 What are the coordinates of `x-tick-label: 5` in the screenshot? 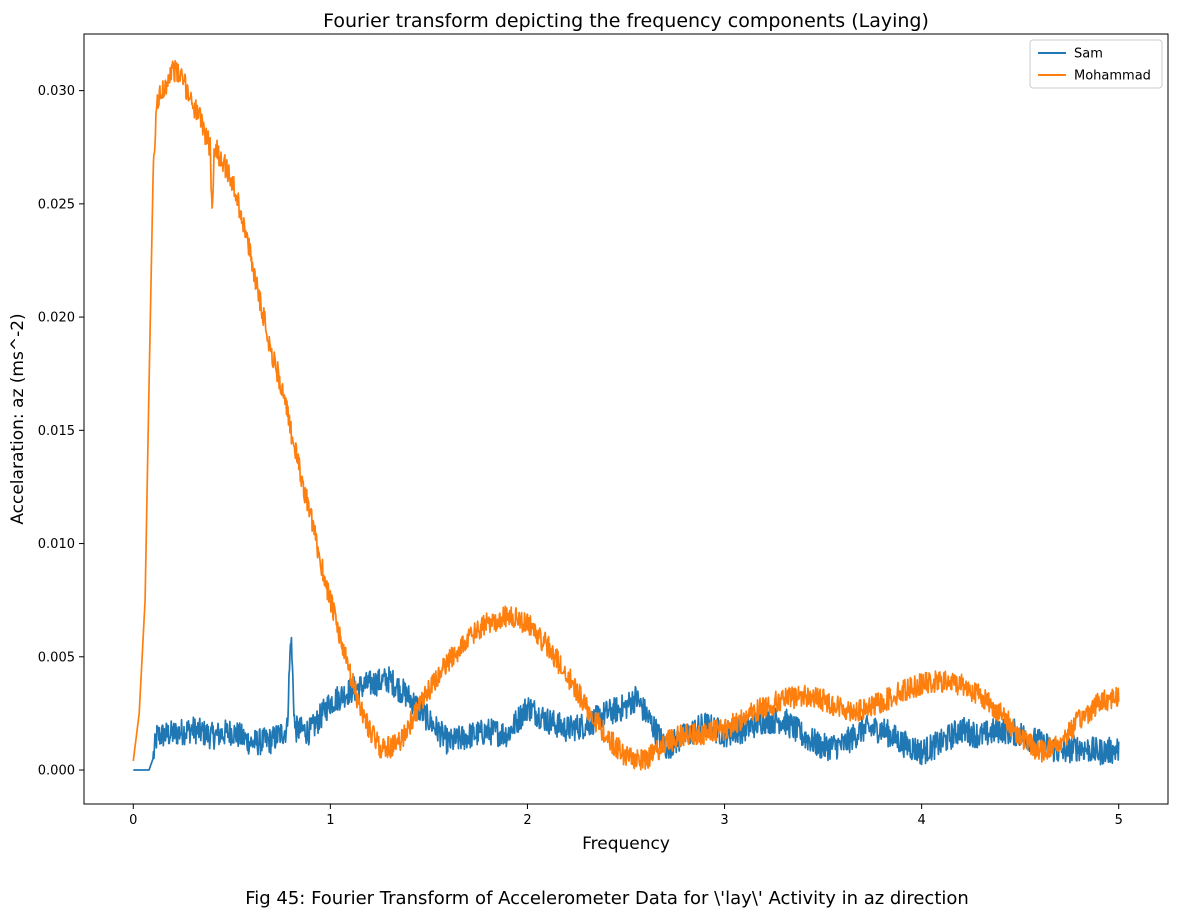 It's located at (1119, 820).